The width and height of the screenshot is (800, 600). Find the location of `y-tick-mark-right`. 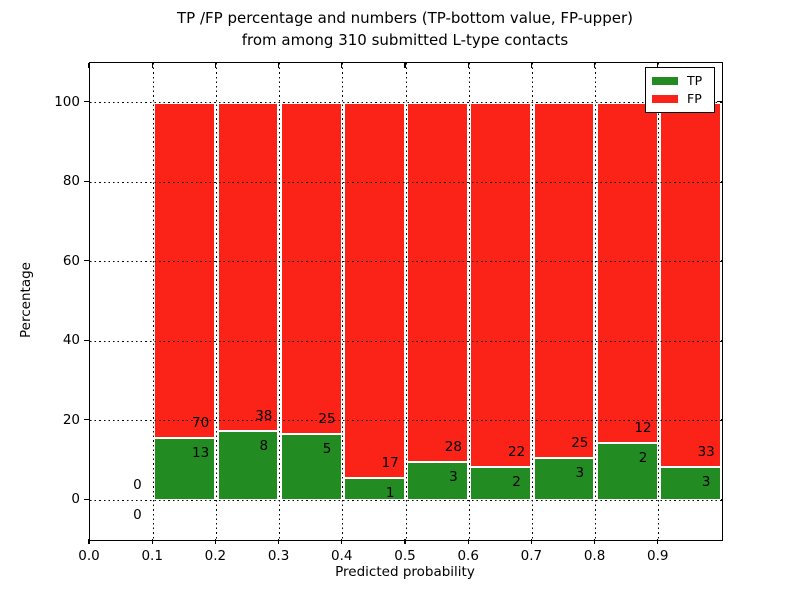

y-tick-mark-right is located at coordinates (719, 102).